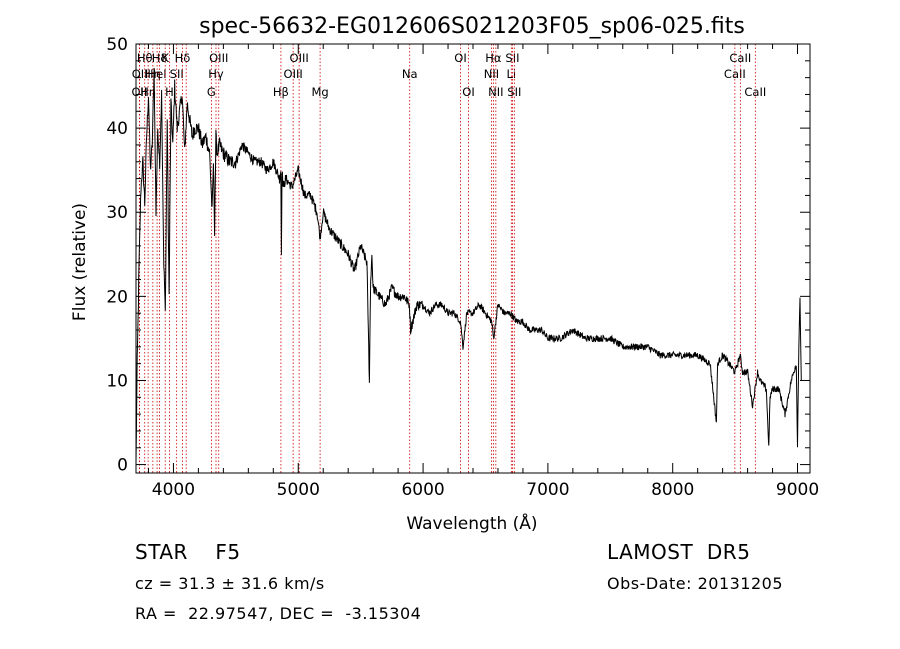 The height and width of the screenshot is (649, 900). I want to click on line-marker-label: Hθ, so click(145, 58).